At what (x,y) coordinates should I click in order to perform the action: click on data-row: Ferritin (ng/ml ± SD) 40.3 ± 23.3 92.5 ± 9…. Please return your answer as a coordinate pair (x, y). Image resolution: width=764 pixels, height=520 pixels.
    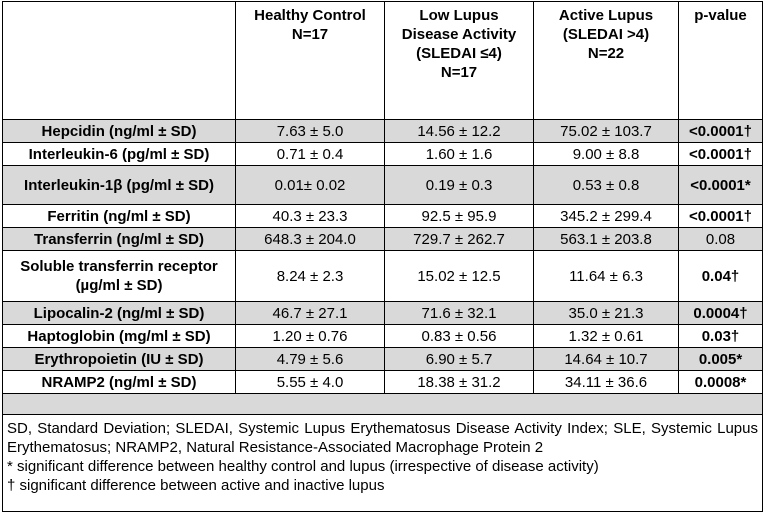
    Looking at the image, I should click on (382, 216).